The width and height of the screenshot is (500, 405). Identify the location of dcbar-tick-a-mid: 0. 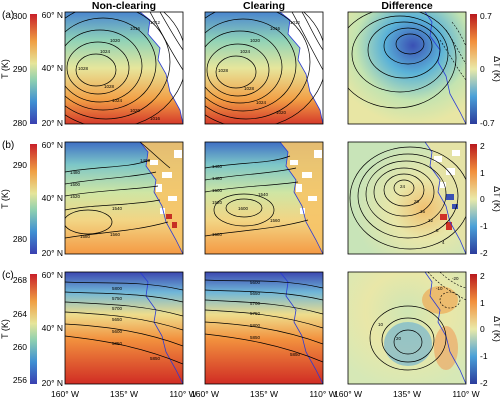
(482, 69).